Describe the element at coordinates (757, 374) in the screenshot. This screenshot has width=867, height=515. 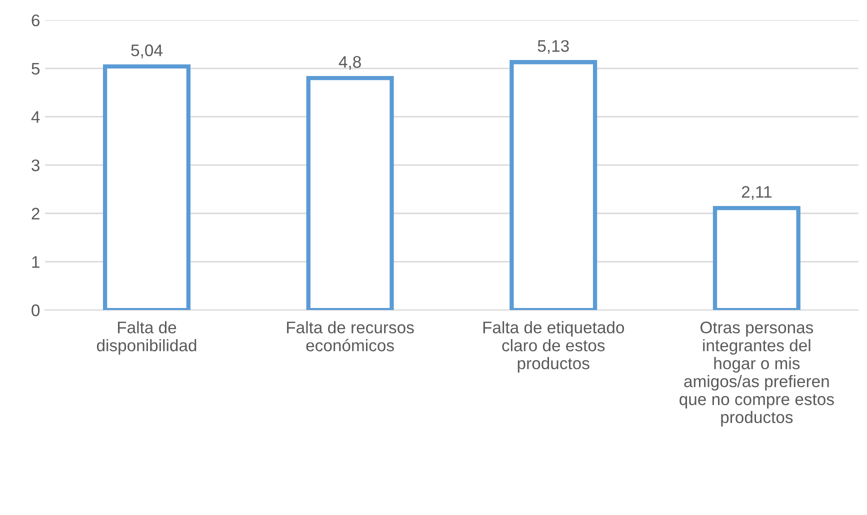
I see `x-tick-label: Otras personas integrantes del hogar o mis amigos/as prefieren que no compre estos productos` at that location.